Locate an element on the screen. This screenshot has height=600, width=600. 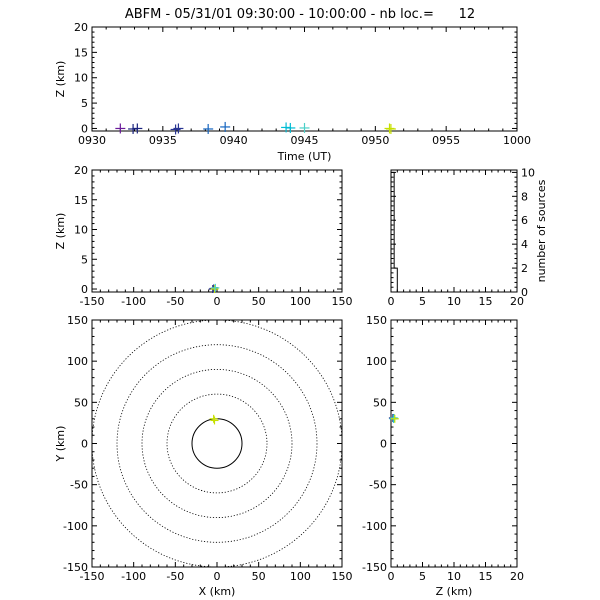
y-tick-label: 2 is located at coordinates (524, 268).